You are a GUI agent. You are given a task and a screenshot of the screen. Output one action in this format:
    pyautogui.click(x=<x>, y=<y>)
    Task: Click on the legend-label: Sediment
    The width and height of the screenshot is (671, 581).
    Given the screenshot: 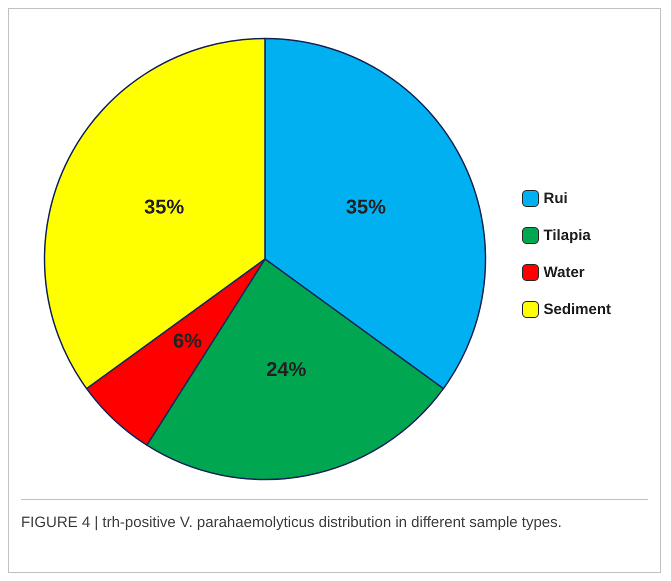 What is the action you would take?
    pyautogui.click(x=578, y=309)
    